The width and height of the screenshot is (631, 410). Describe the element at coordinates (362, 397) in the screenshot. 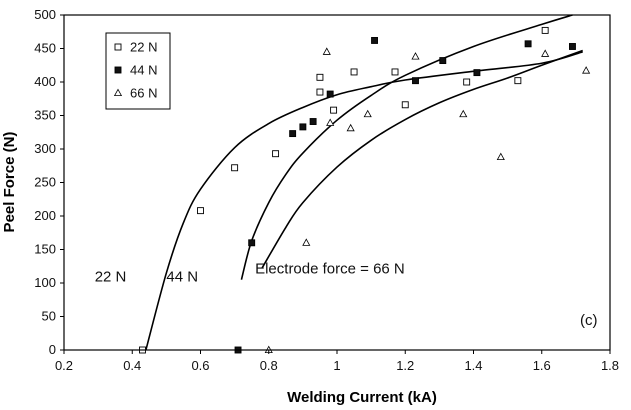

I see `x-axis-label: Welding Current (kA)` at that location.